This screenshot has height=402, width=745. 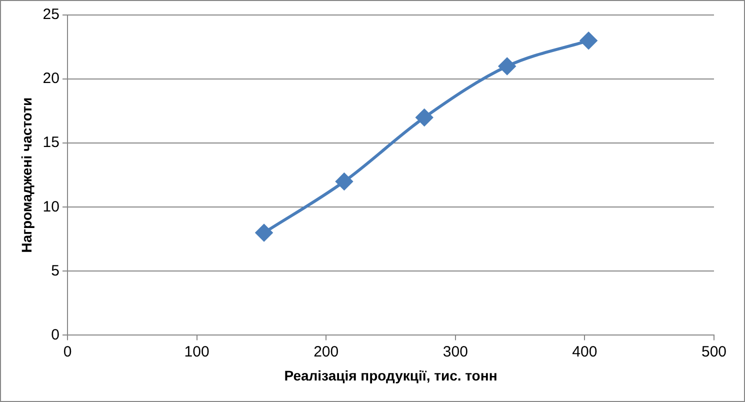 I want to click on y-axis-title: Нагромаджені частоти, so click(x=26, y=175).